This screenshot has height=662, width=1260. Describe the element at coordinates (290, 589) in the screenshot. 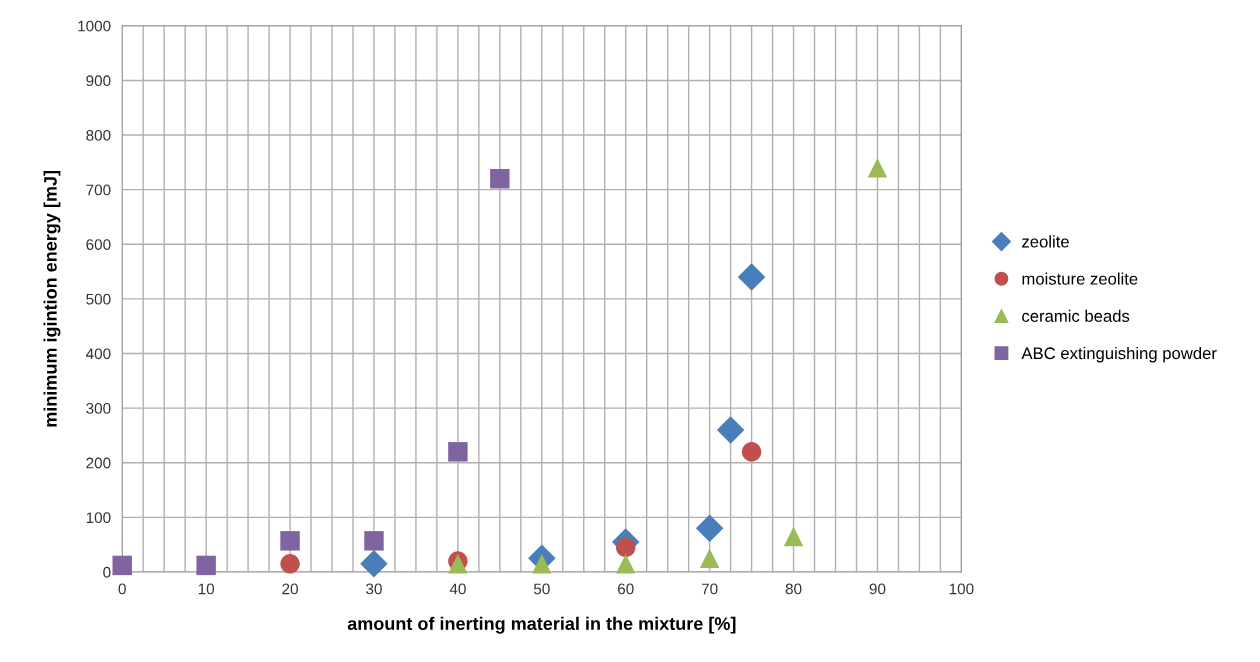

I see `x-tick-label: 20` at that location.